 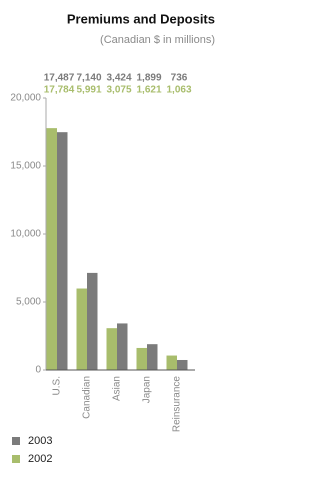 I want to click on x-tick-label: U.S., so click(x=57, y=385).